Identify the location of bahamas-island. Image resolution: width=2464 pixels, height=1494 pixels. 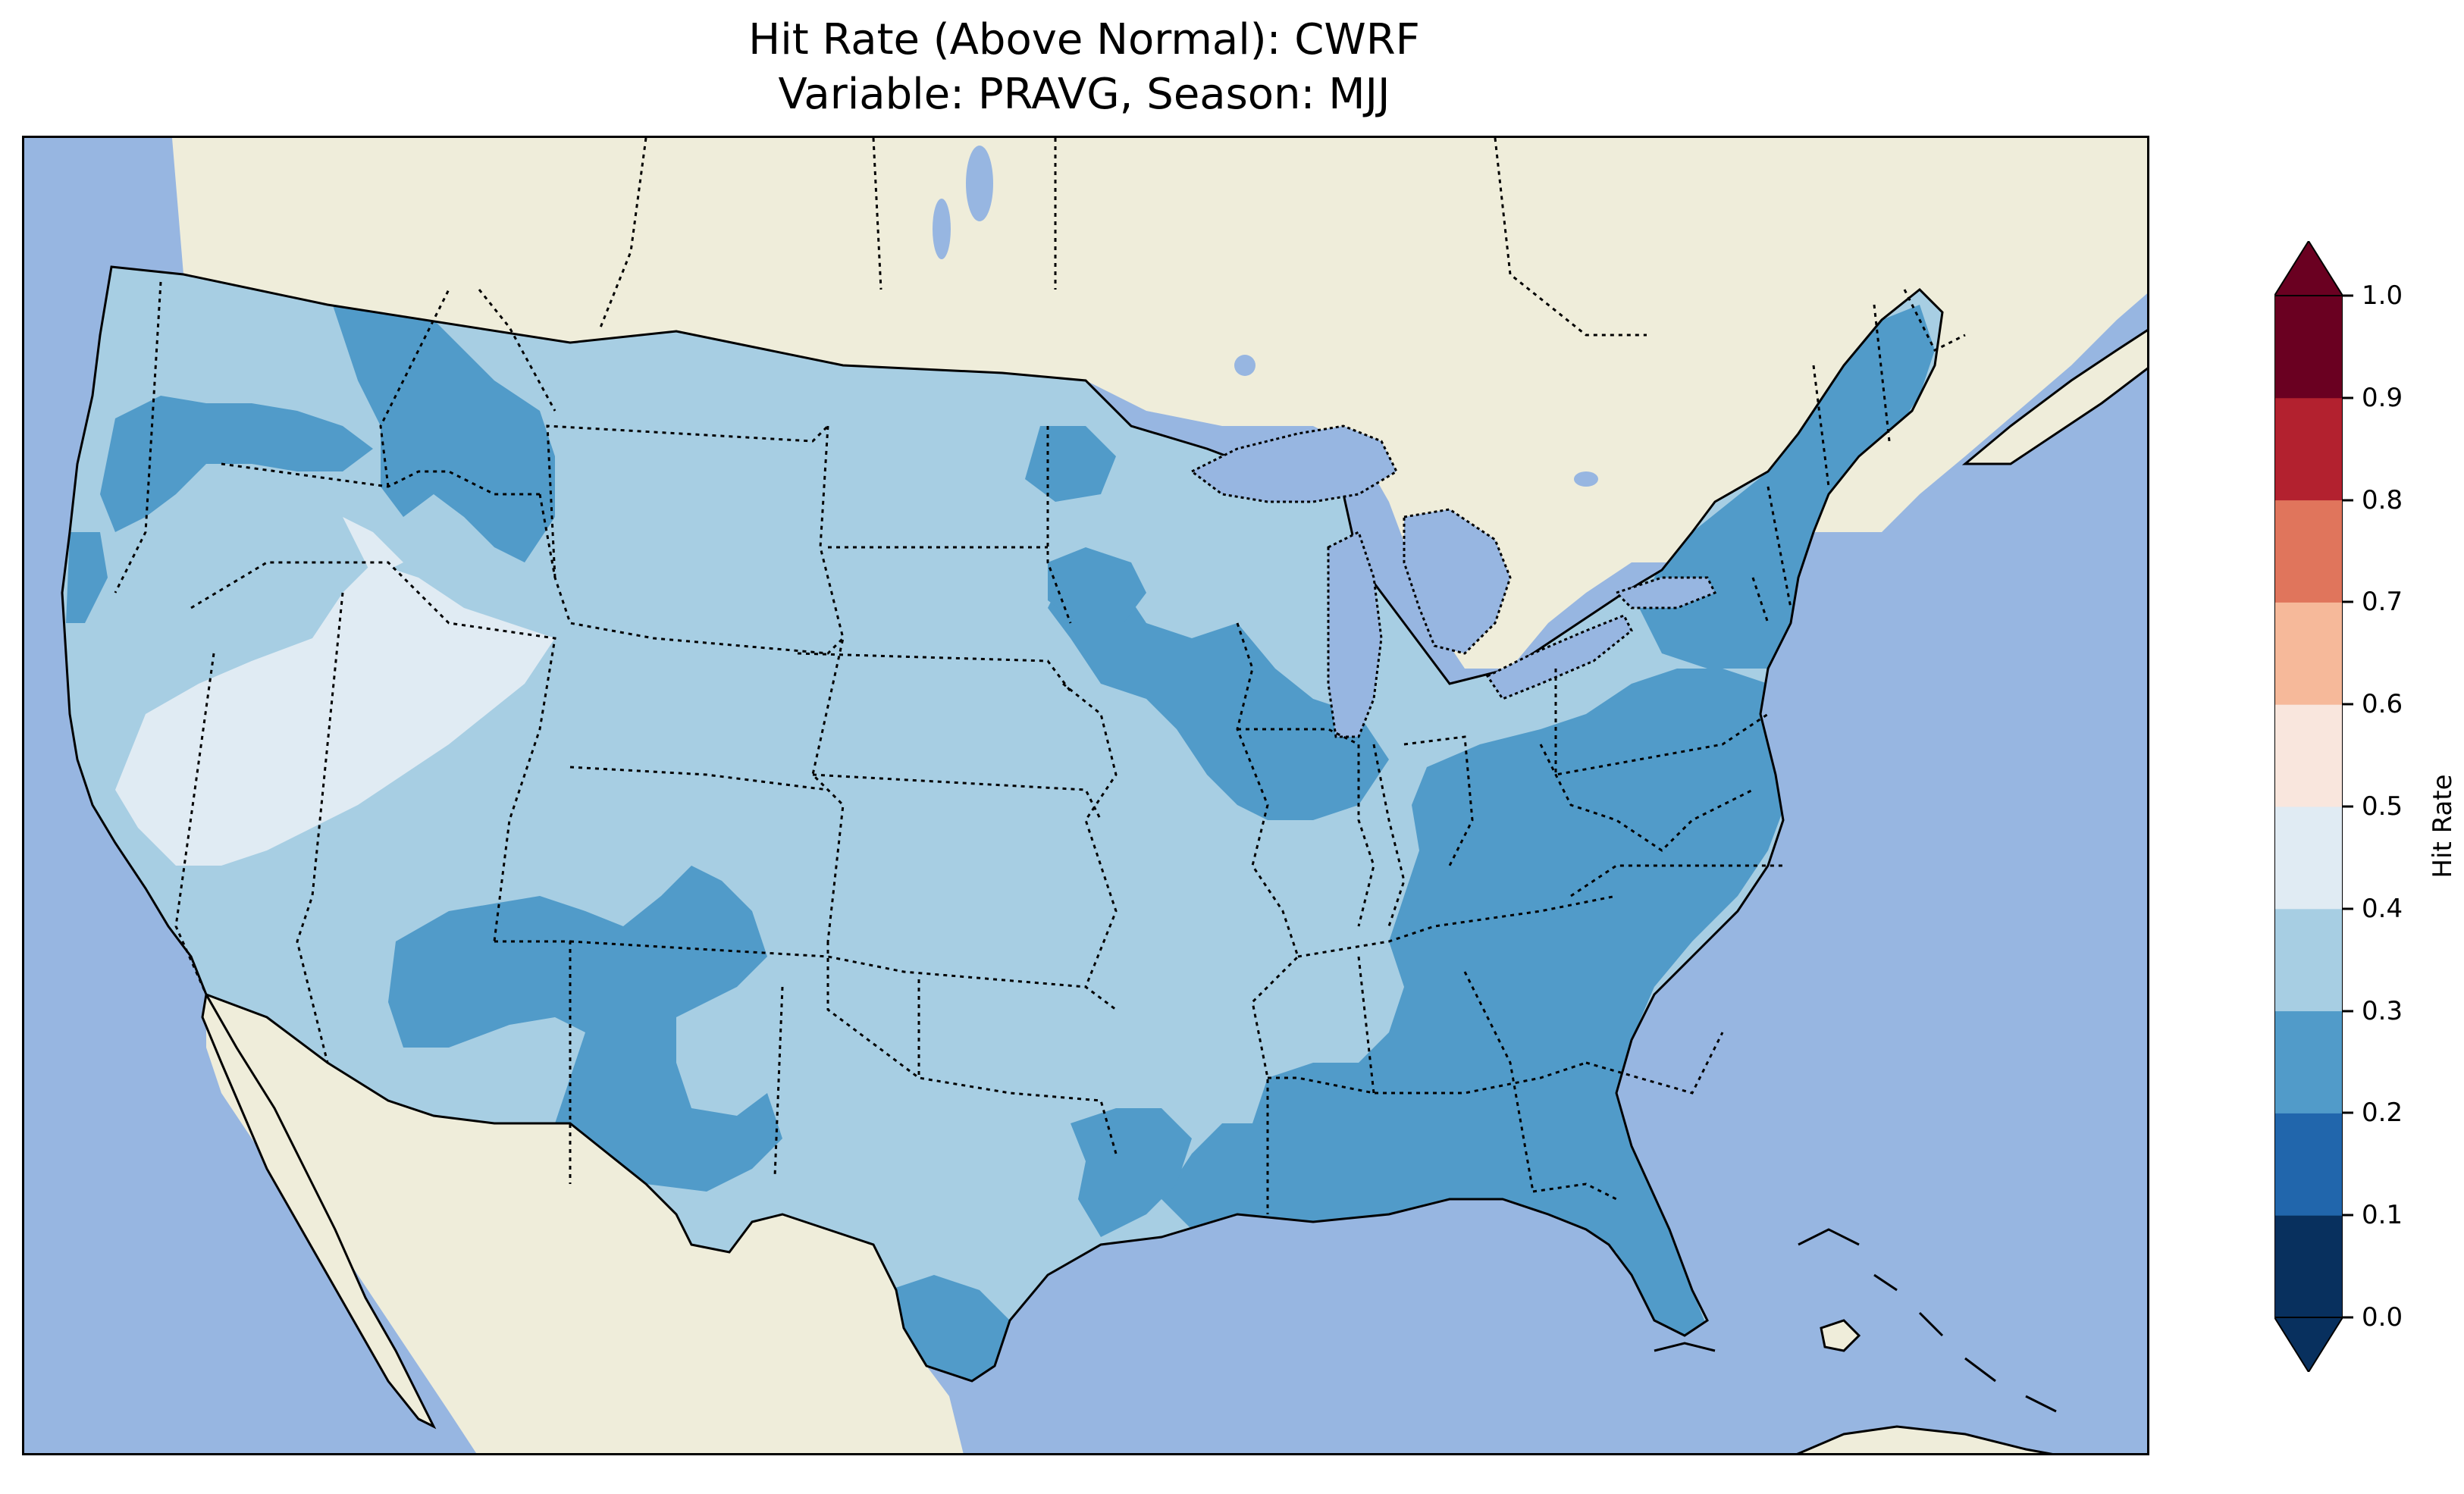
(1840, 1335).